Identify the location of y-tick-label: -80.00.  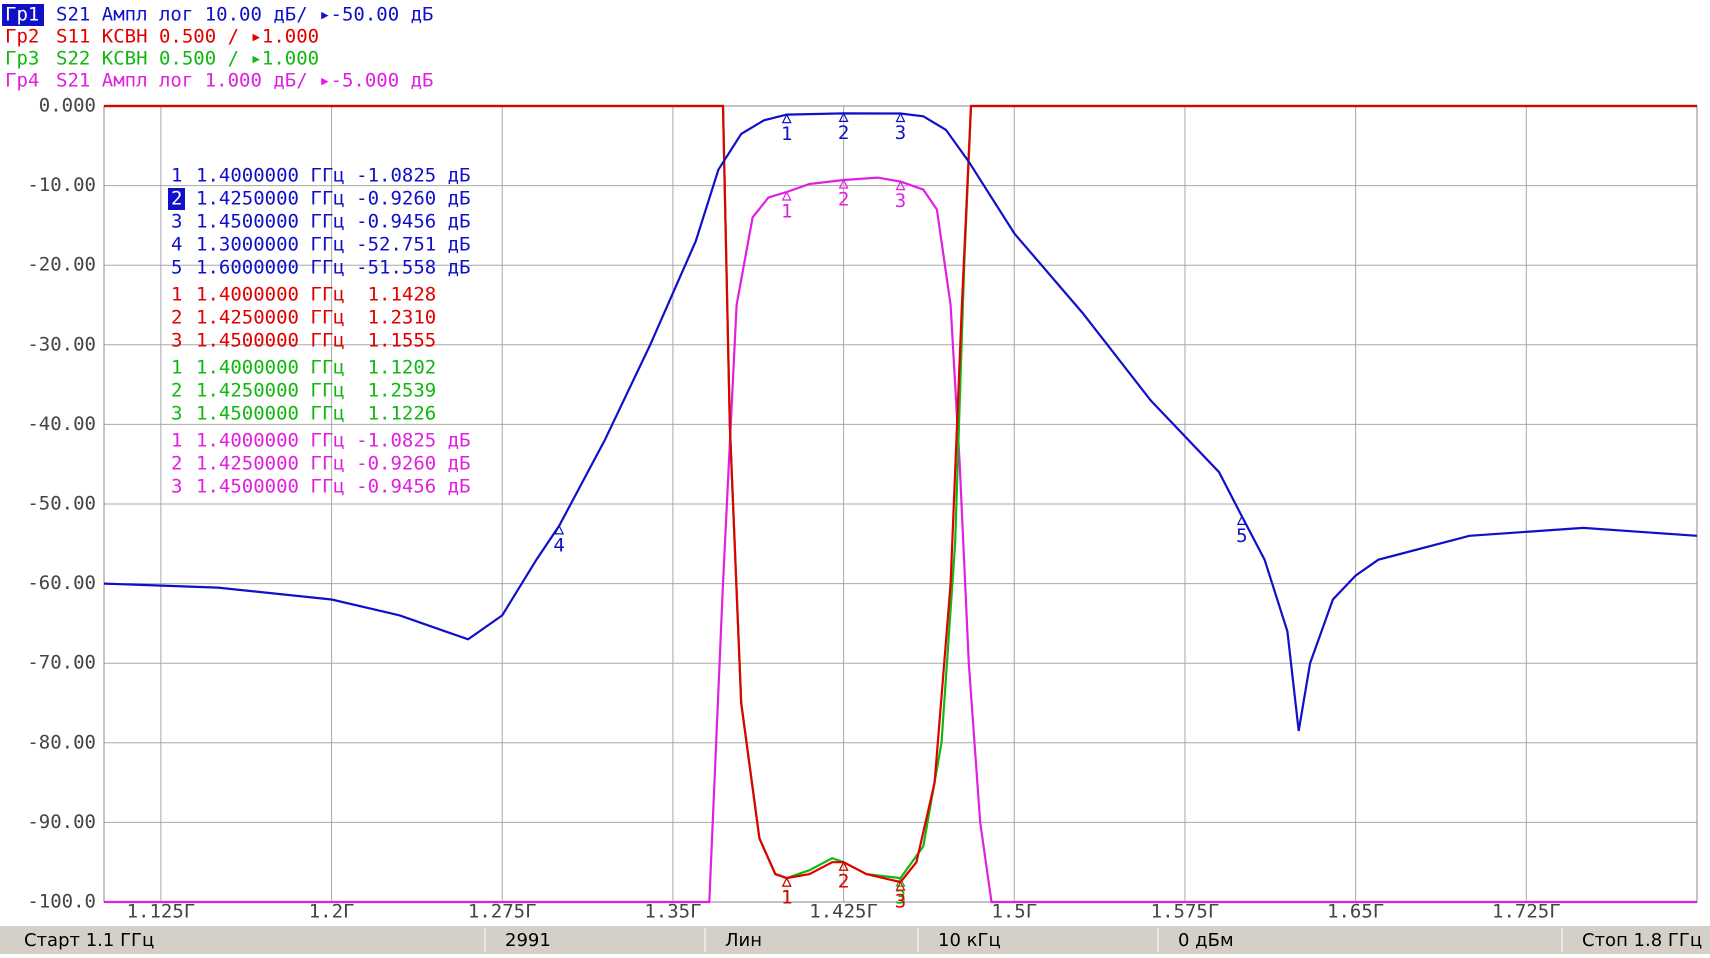
(61, 742).